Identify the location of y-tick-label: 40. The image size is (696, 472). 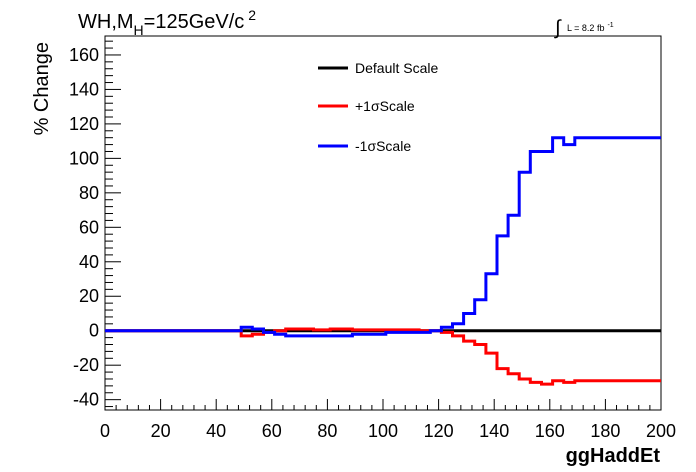
(89, 262).